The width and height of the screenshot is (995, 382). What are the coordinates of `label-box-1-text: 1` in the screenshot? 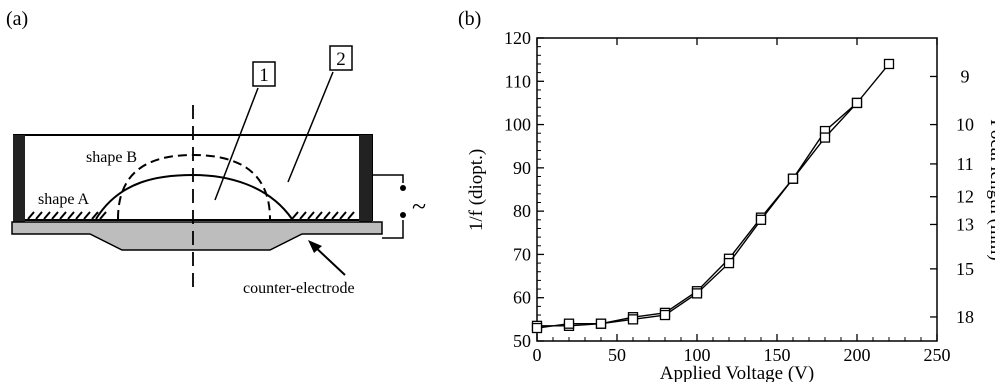 It's located at (264, 75).